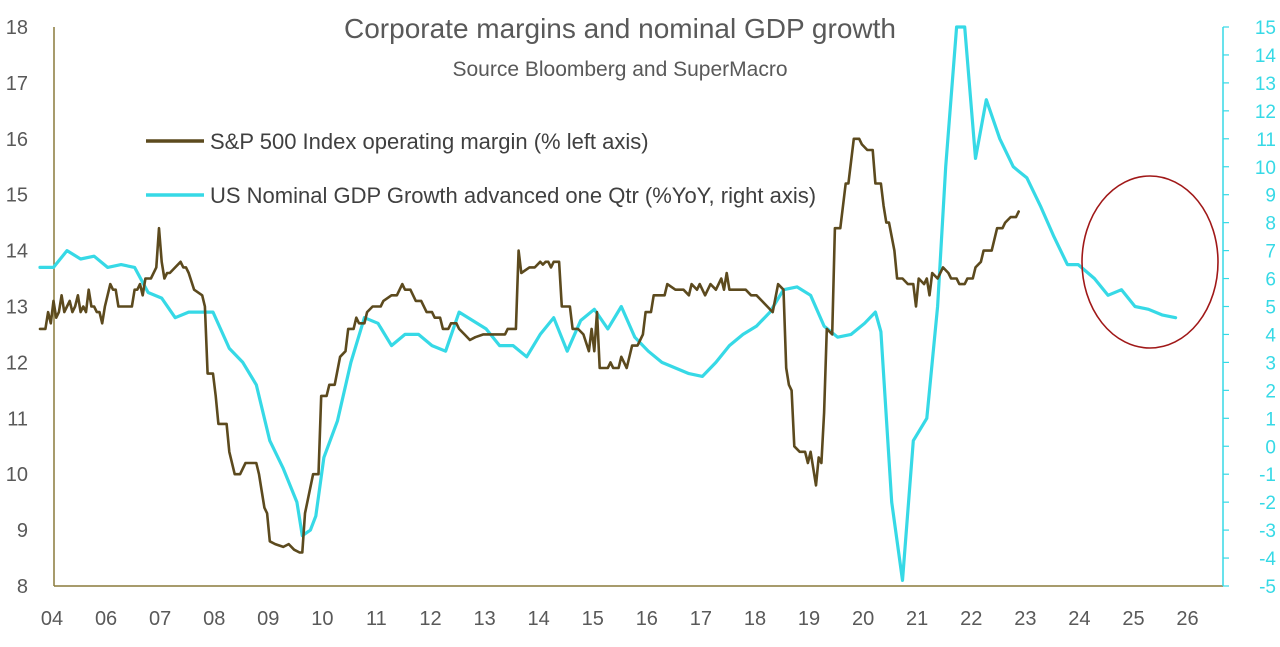 Image resolution: width=1280 pixels, height=647 pixels. I want to click on right-tick-label: 11, so click(1266, 140).